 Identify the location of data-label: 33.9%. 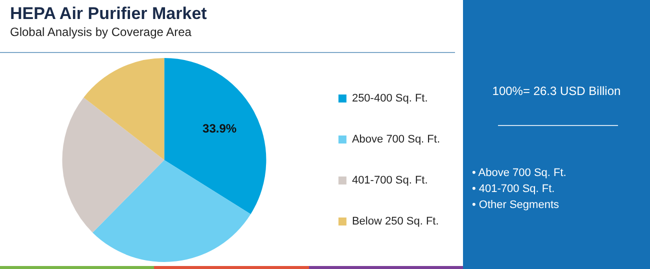
(219, 129).